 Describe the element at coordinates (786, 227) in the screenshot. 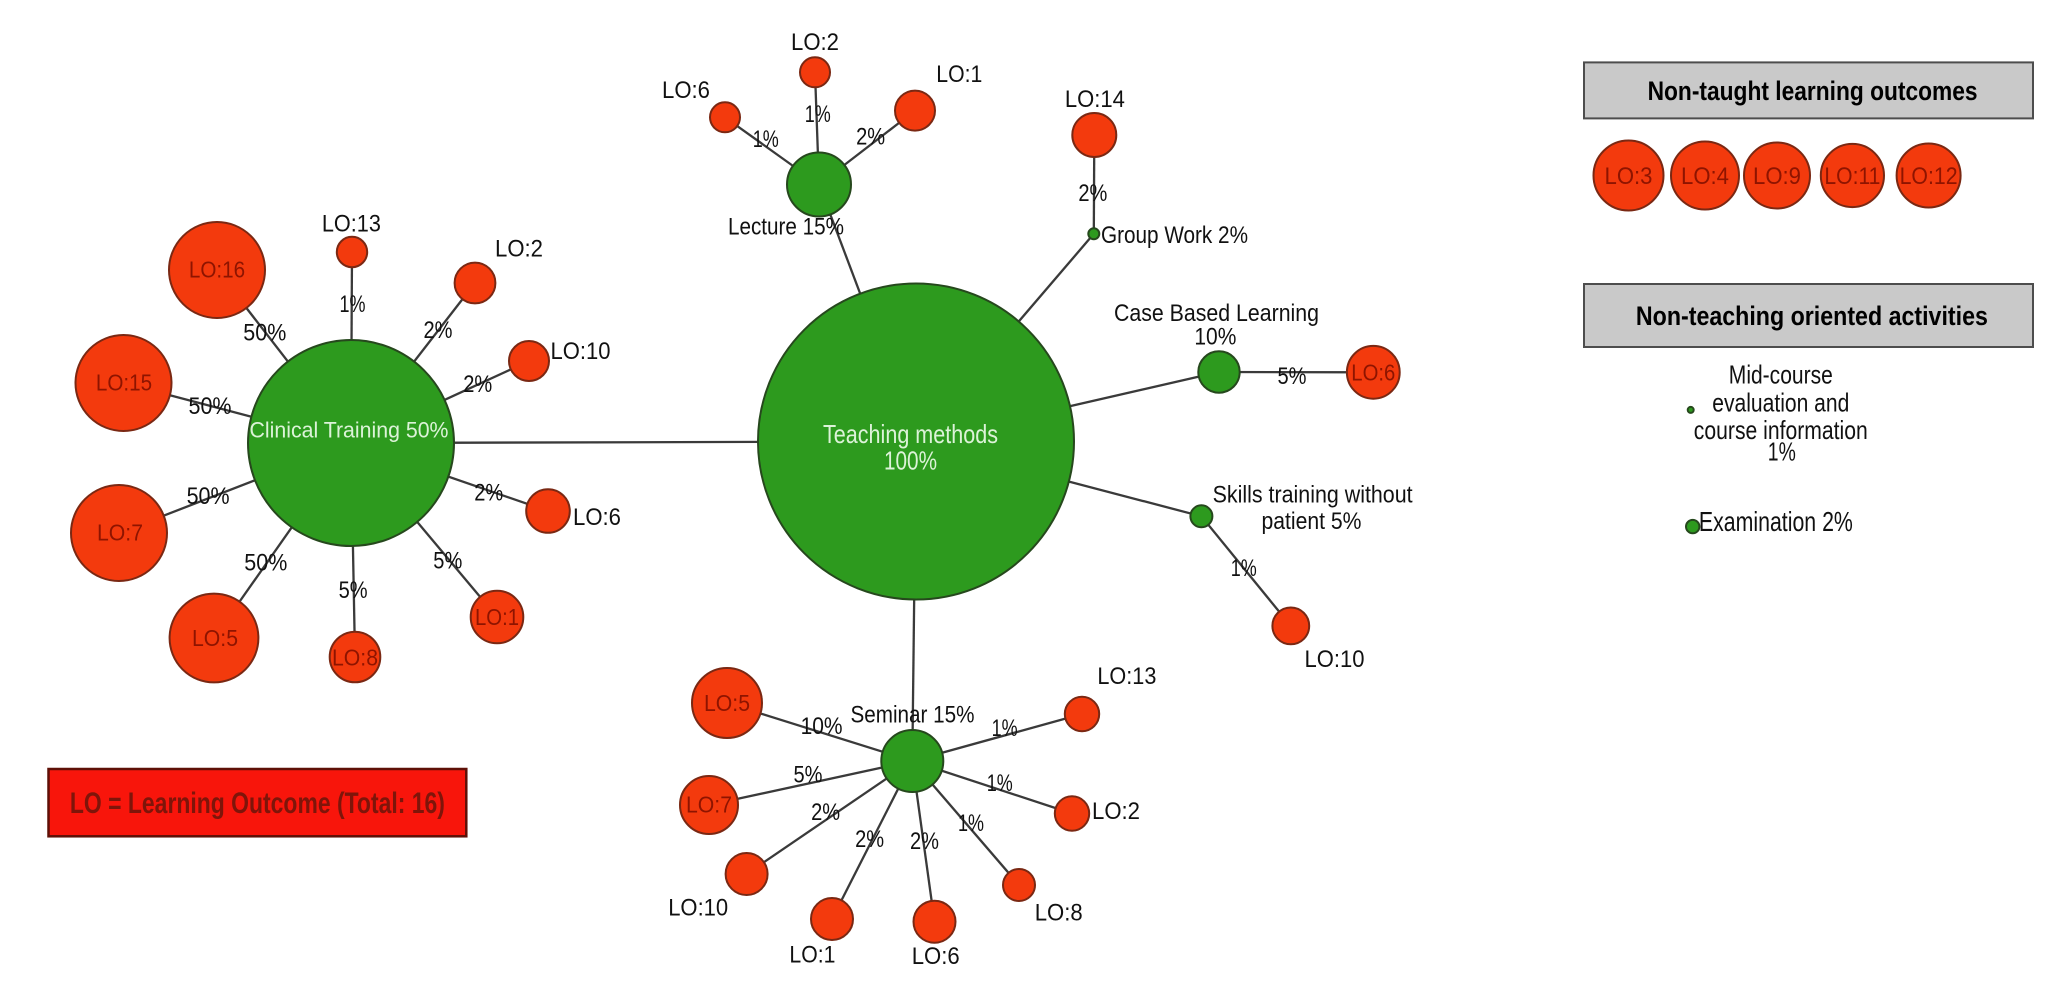

I see `svg-text: Lecture 15%` at that location.